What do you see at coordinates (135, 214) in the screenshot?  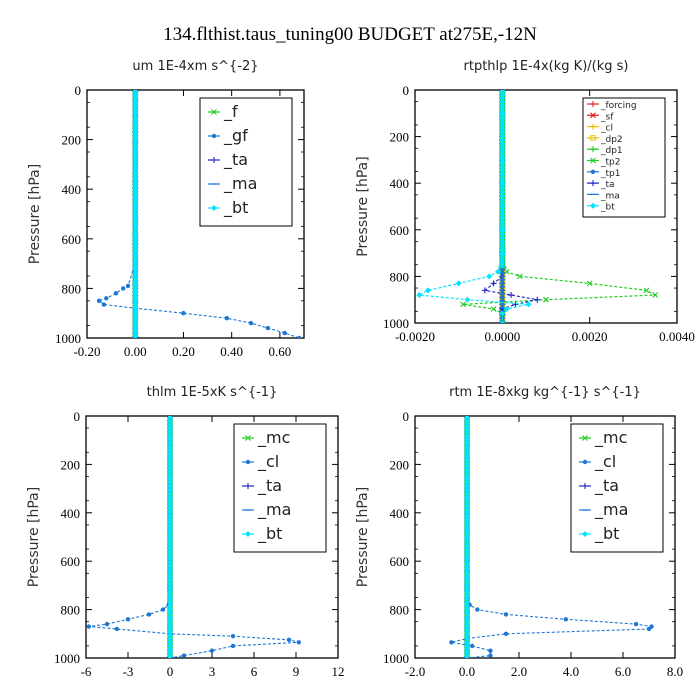 I see `series-bt` at bounding box center [135, 214].